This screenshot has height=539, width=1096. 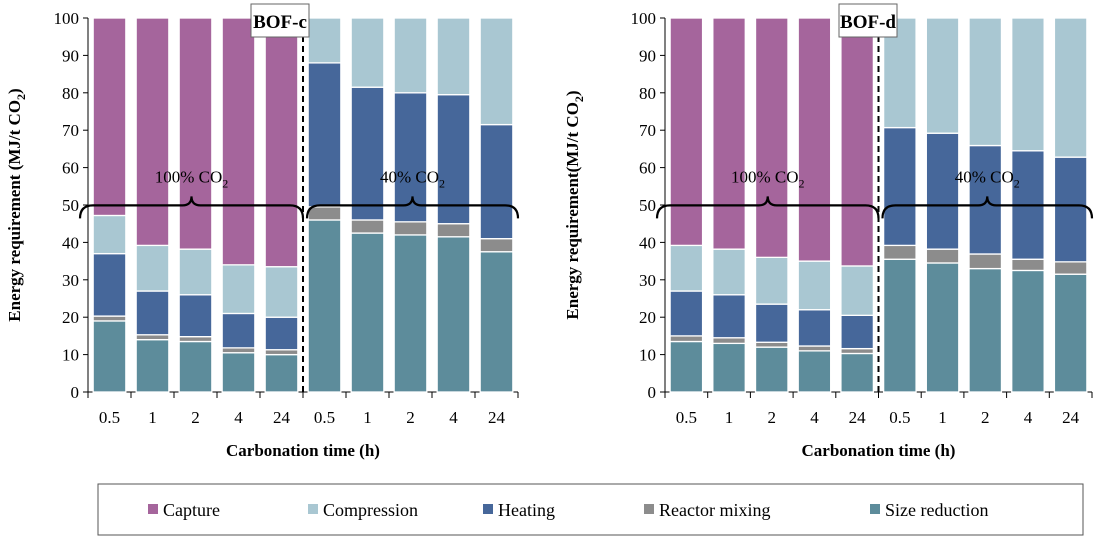 I want to click on legend-label: Compression, so click(x=370, y=510).